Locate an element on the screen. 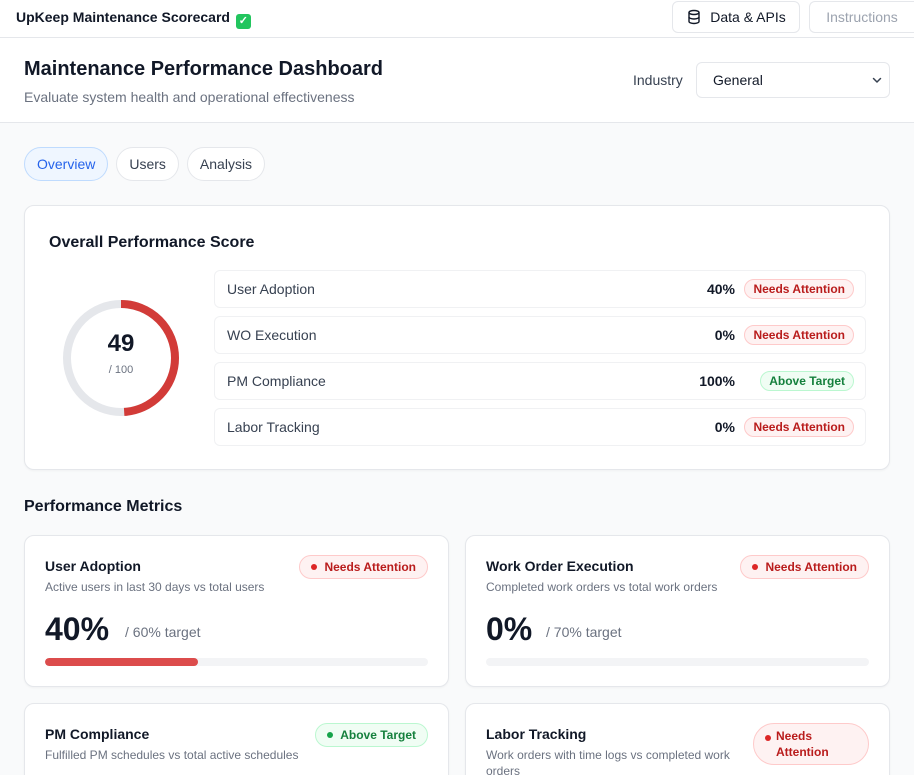  metric-target: / 70% target is located at coordinates (584, 632).